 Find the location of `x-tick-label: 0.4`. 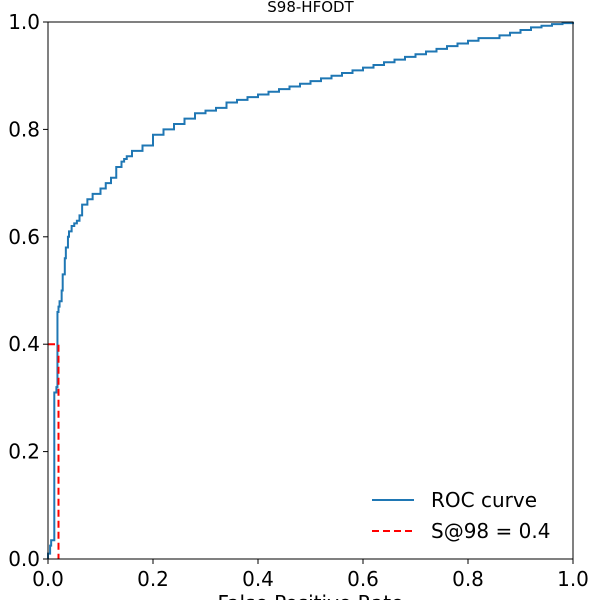

x-tick-label: 0.4 is located at coordinates (258, 579).